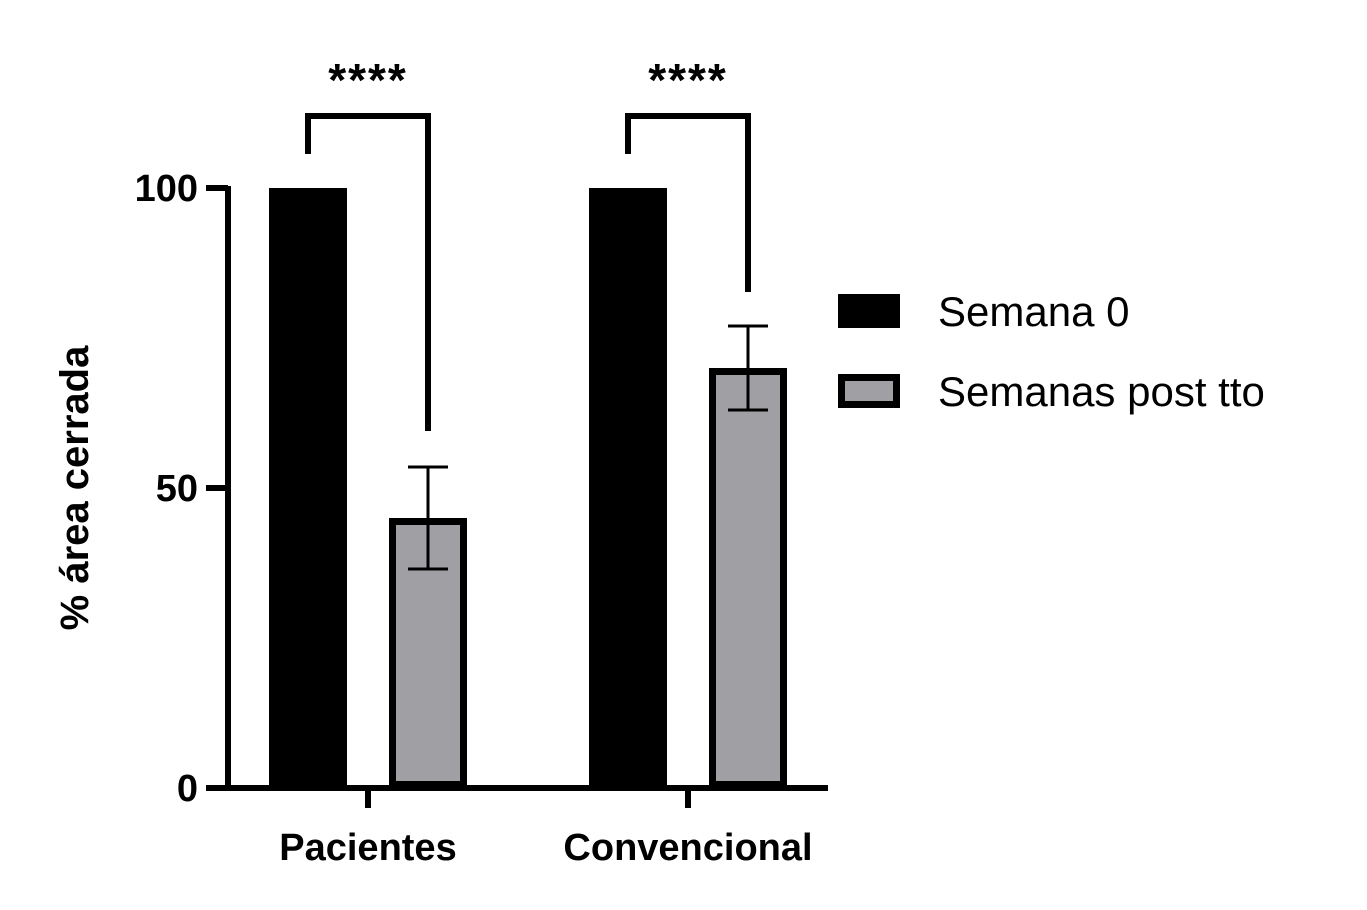  I want to click on legend: Semana 0 Semanas post tto, so click(1051, 351).